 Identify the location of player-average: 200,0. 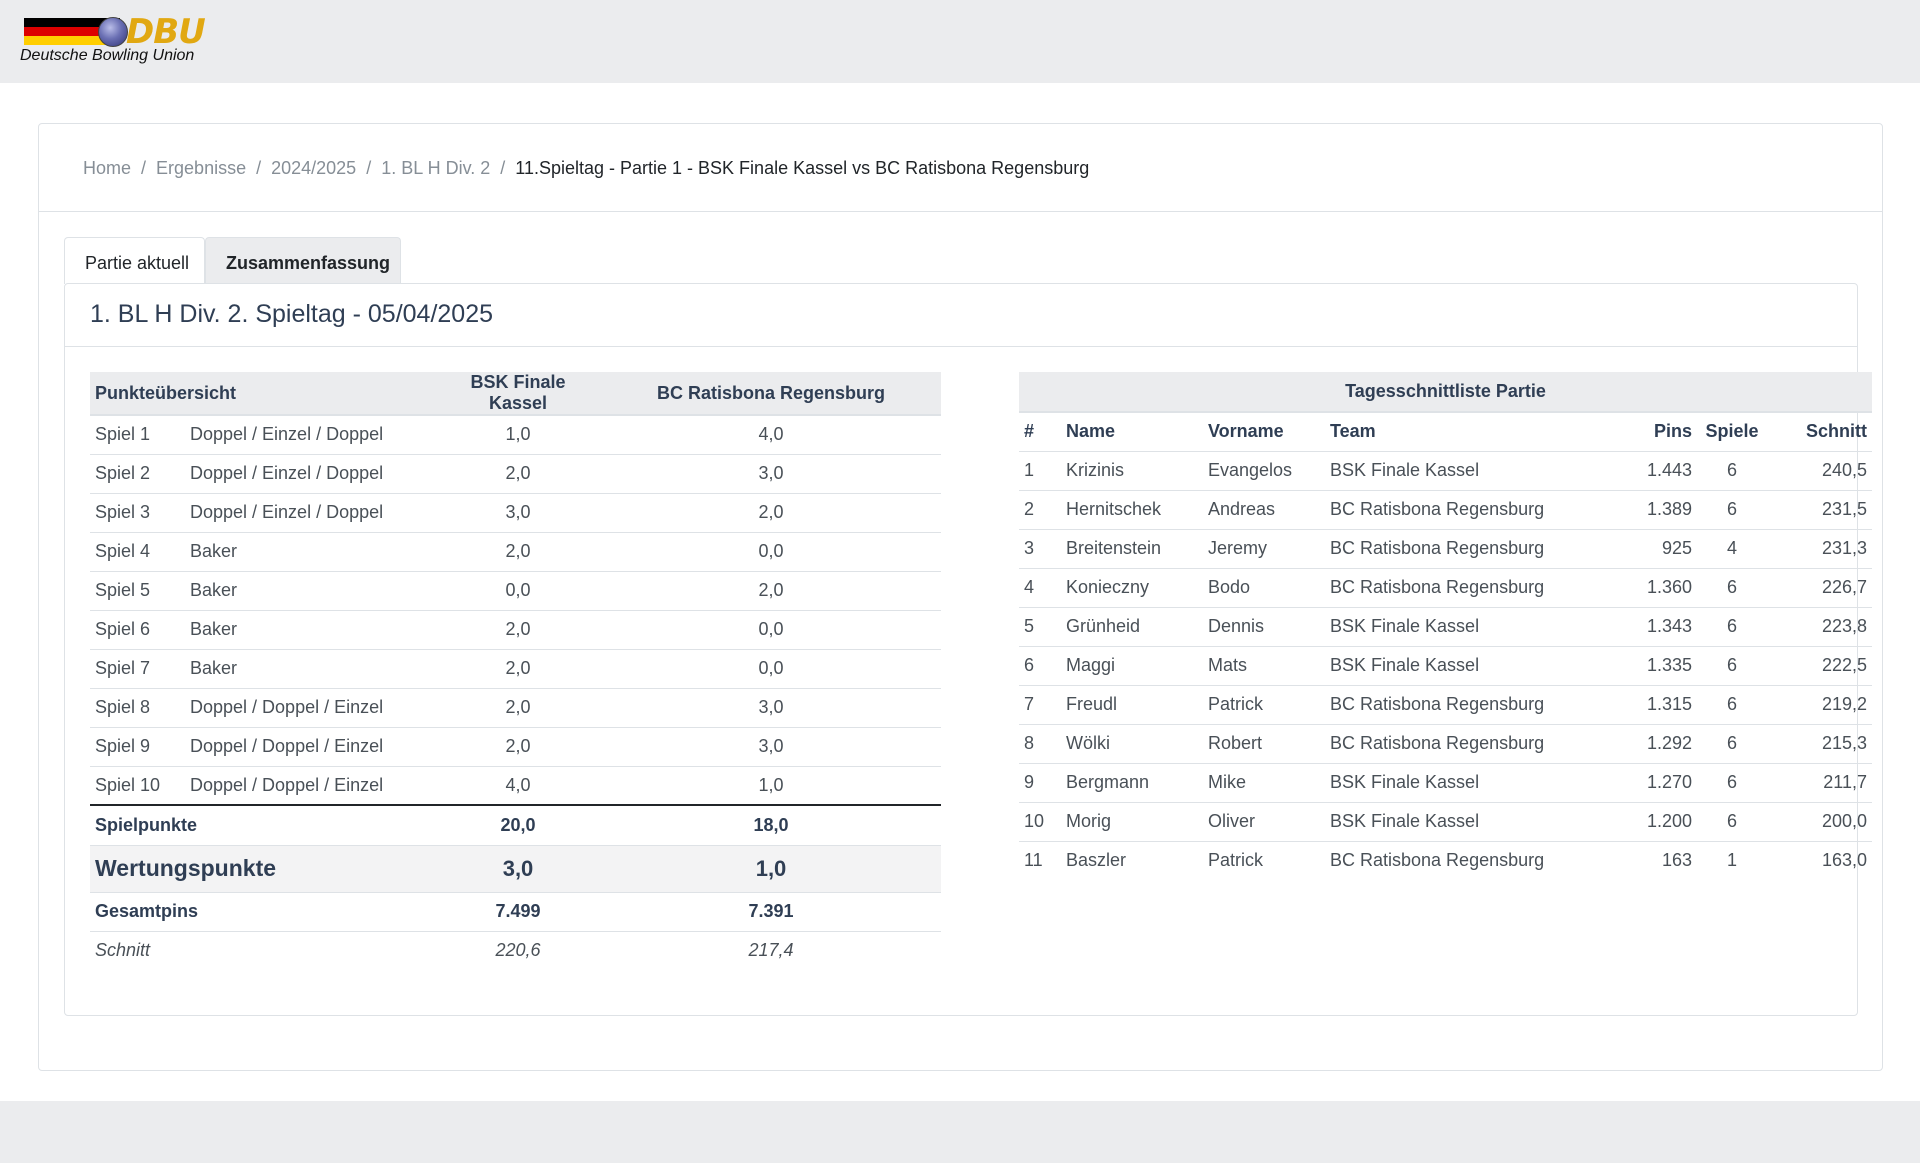
(1819, 821).